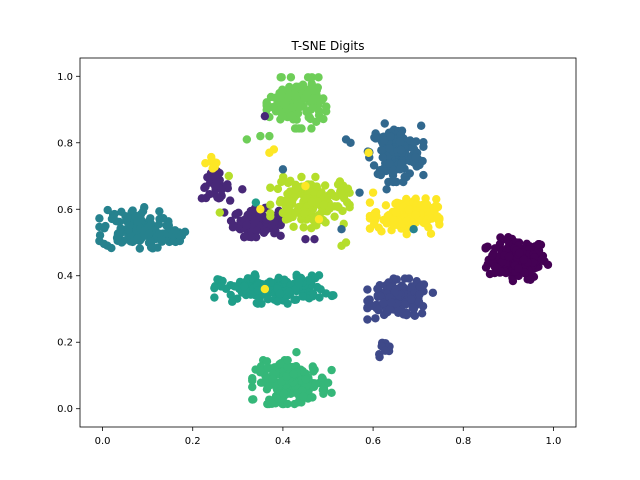 This screenshot has height=480, width=640. Describe the element at coordinates (65, 343) in the screenshot. I see `y-tick-label: 0.2` at that location.